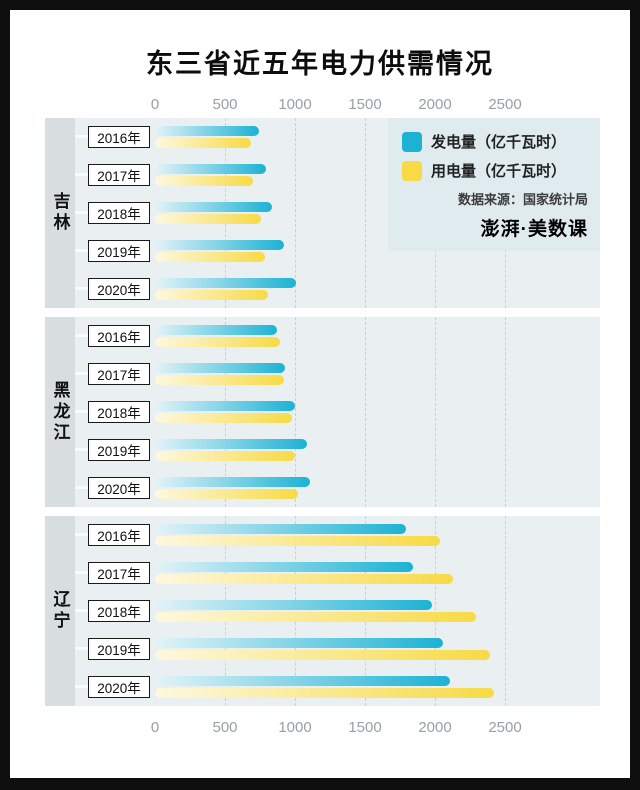 This screenshot has width=640, height=790. I want to click on legend-label-consumption: 用电量（亿千瓦时）, so click(499, 171).